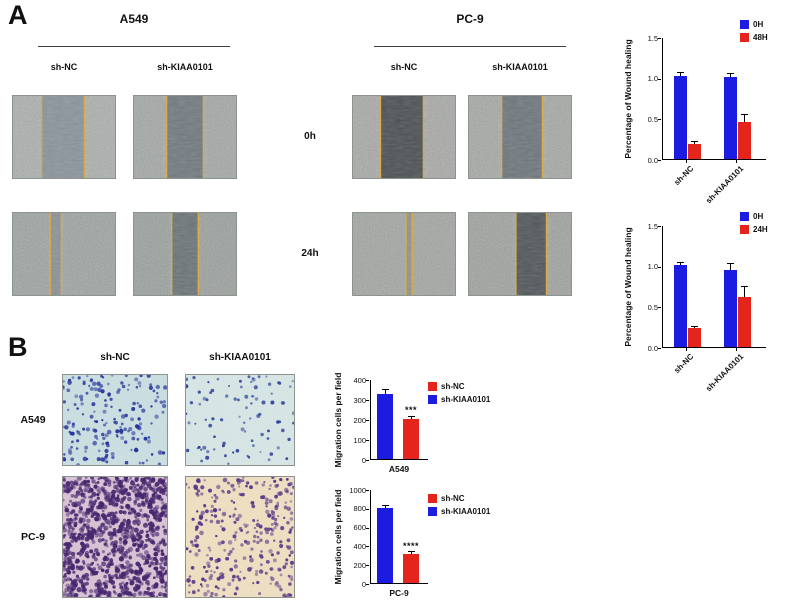  What do you see at coordinates (399, 420) in the screenshot?
I see `plot-area: ***` at bounding box center [399, 420].